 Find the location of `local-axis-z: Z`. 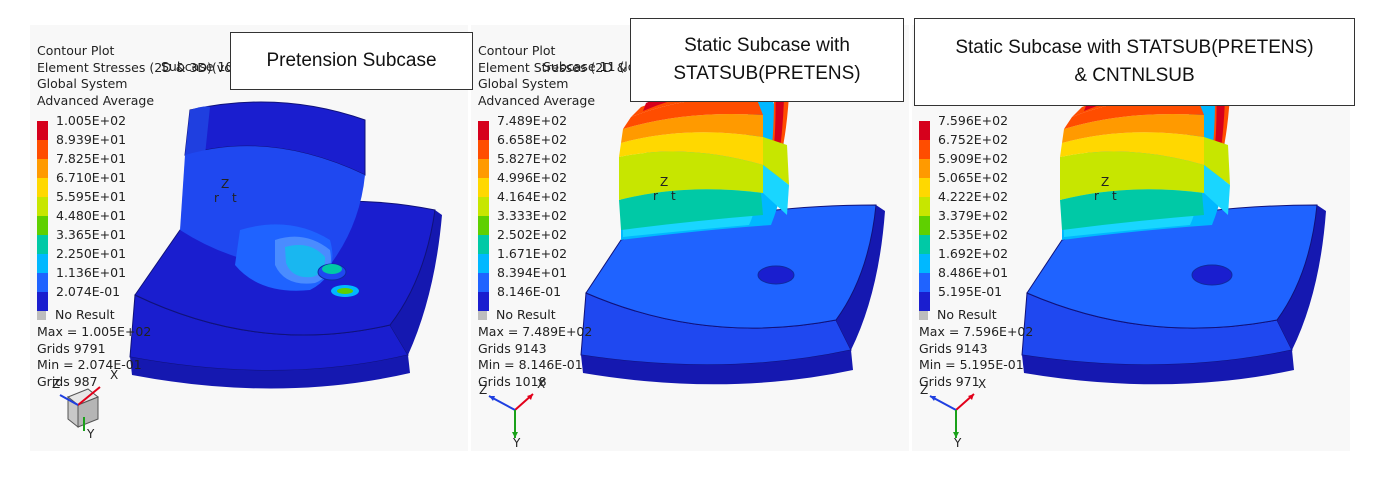

local-axis-z: Z is located at coordinates (225, 184).